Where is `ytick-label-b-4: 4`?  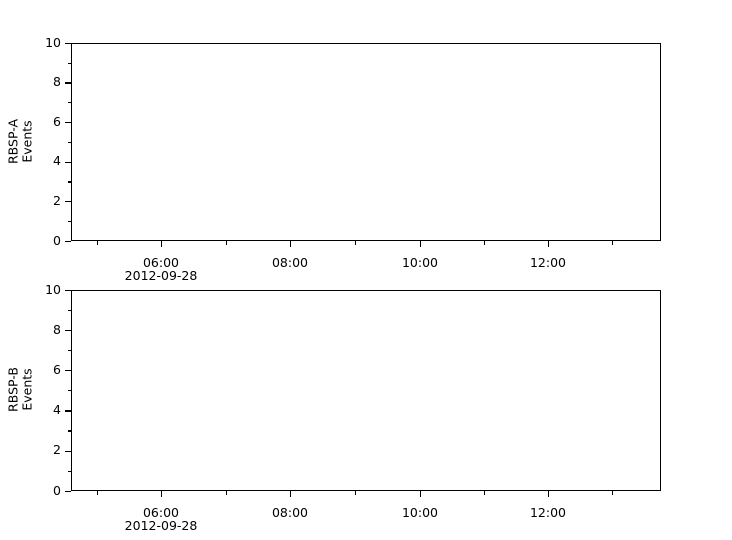 ytick-label-b-4: 4 is located at coordinates (57, 410).